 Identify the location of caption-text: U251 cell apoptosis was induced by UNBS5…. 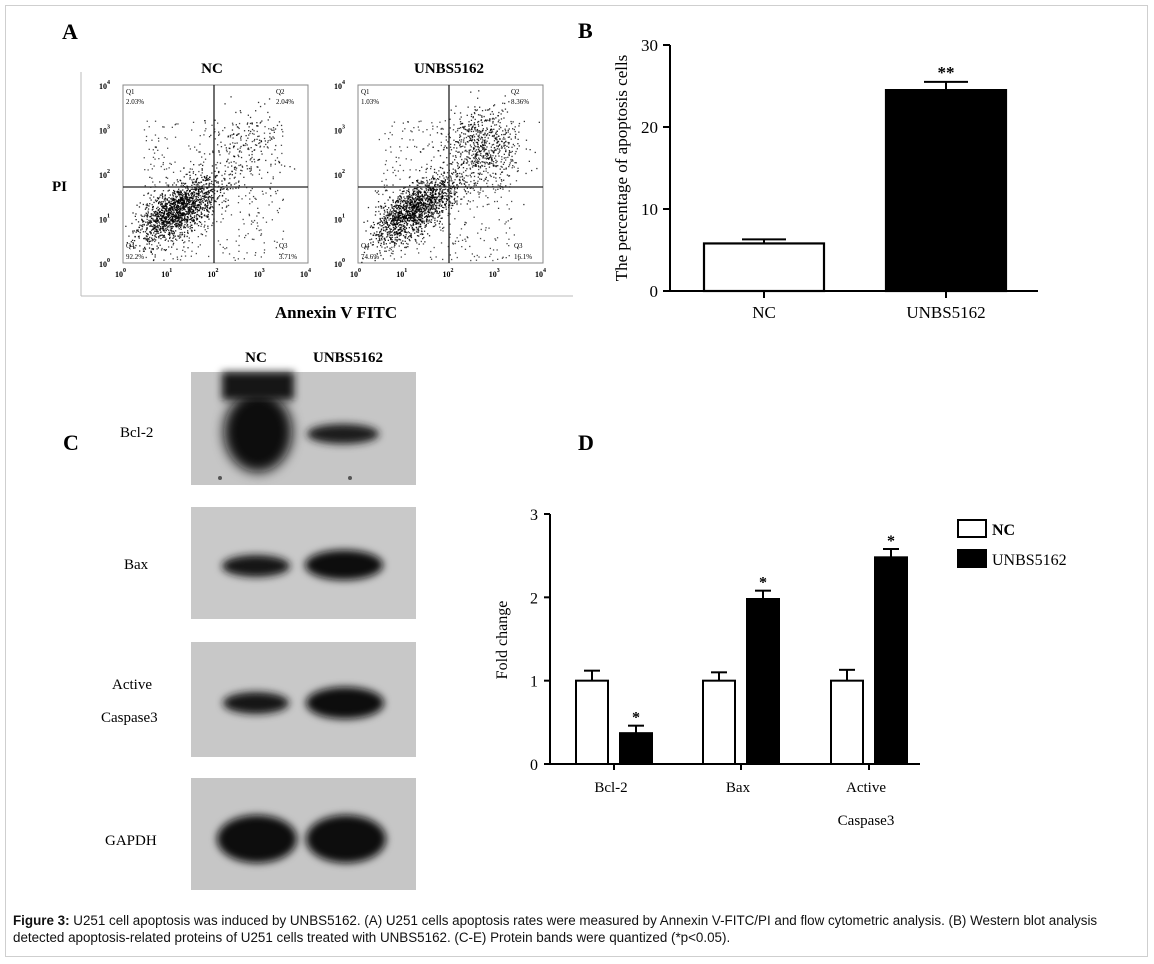
(555, 929).